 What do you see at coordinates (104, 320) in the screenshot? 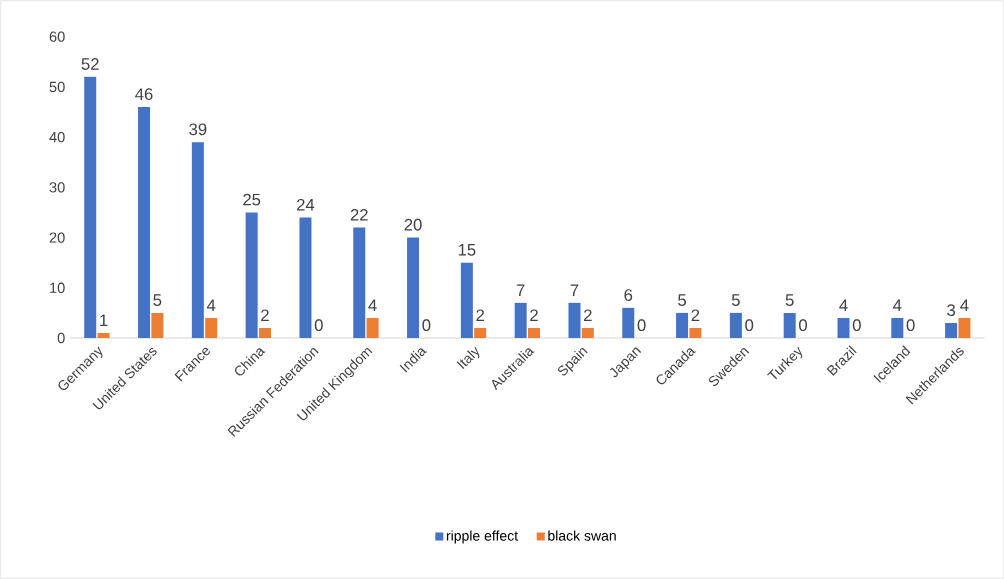
I see `data-label: 1` at bounding box center [104, 320].